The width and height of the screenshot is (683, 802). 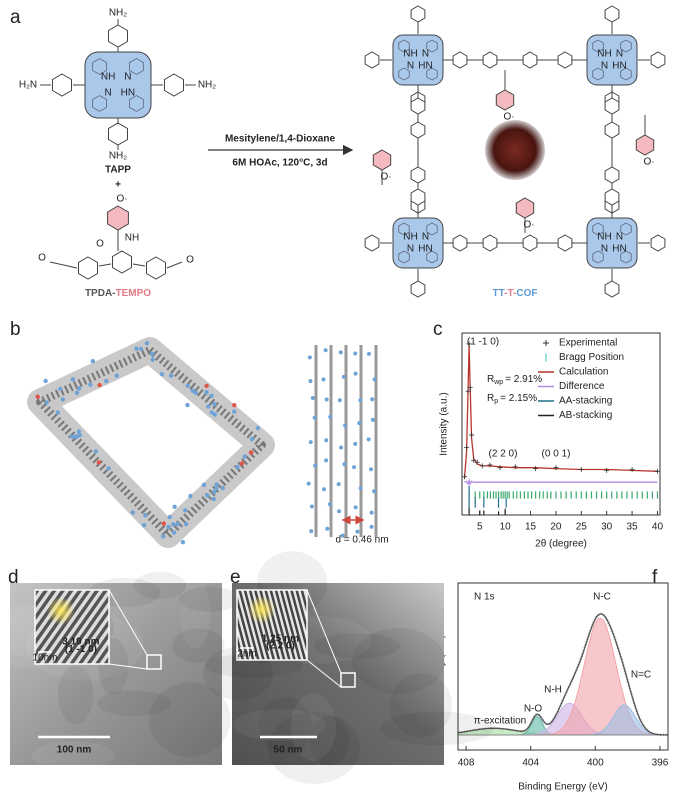 I want to click on product-name: TT-T-COF, so click(x=515, y=293).